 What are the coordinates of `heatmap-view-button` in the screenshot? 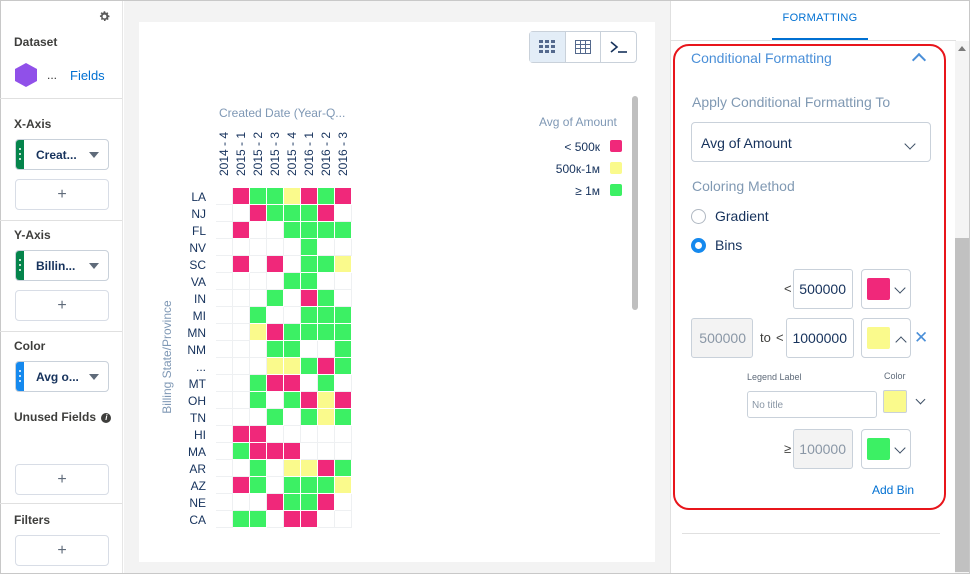 It's located at (548, 47).